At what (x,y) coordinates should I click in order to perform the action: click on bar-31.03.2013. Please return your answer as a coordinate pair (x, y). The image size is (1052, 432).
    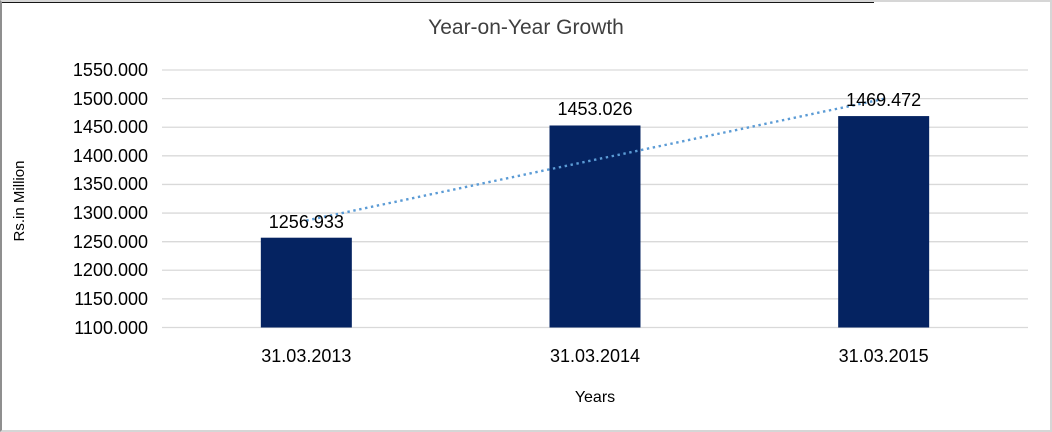
    Looking at the image, I should click on (306, 282).